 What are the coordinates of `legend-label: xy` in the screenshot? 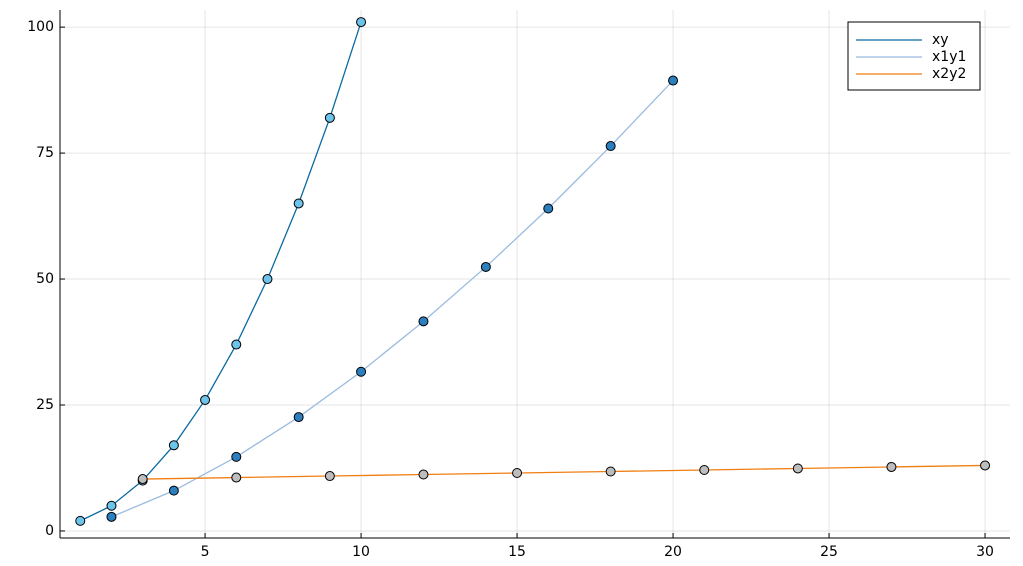 It's located at (940, 40).